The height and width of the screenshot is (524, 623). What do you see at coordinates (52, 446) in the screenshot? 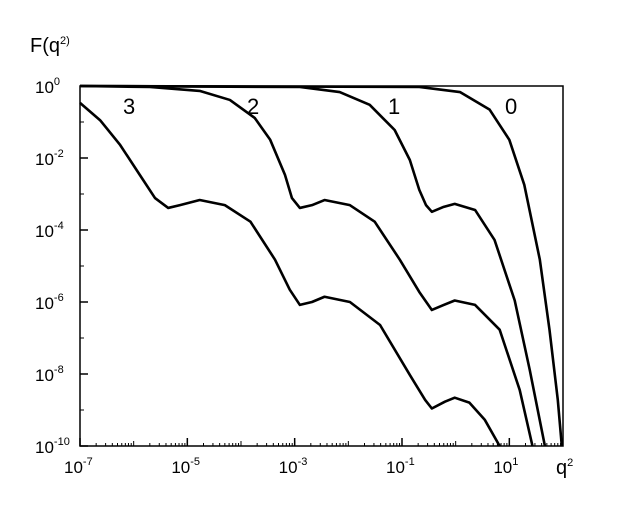
I see `y-tick-label: 10⁻¹⁰` at bounding box center [52, 446].